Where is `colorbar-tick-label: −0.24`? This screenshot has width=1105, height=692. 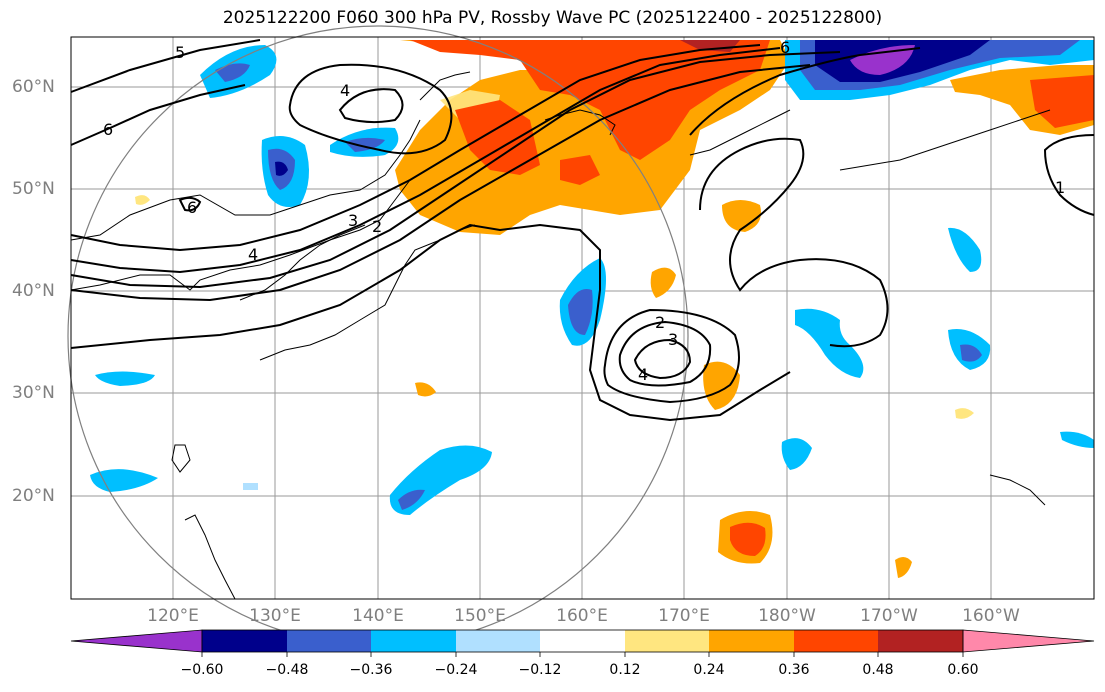
colorbar-tick-label: −0.24 is located at coordinates (456, 670).